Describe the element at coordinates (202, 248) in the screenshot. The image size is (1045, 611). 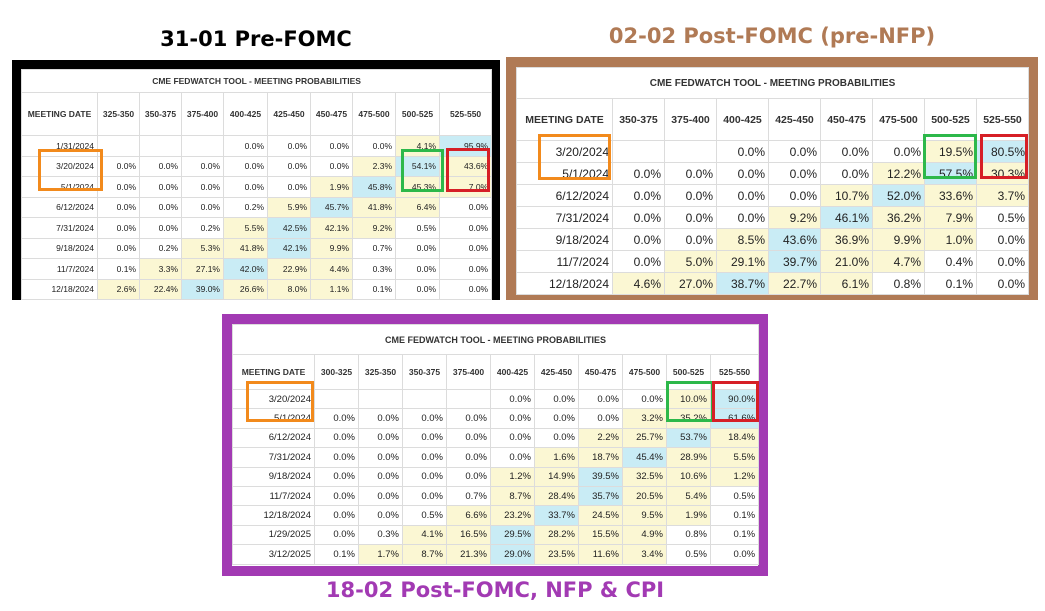
I see `probability-cell: 5.3%` at that location.